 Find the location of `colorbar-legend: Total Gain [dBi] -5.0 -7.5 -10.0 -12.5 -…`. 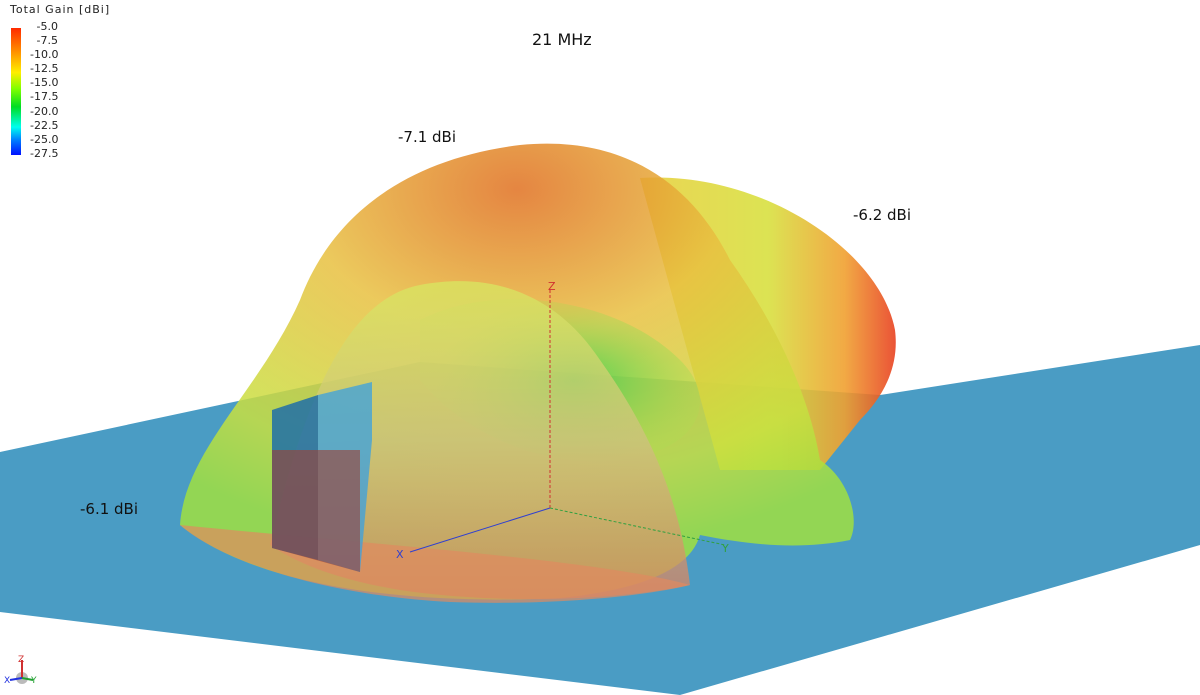

colorbar-legend: Total Gain [dBi] -5.0 -7.5 -10.0 -12.5 -… is located at coordinates (60, 81).